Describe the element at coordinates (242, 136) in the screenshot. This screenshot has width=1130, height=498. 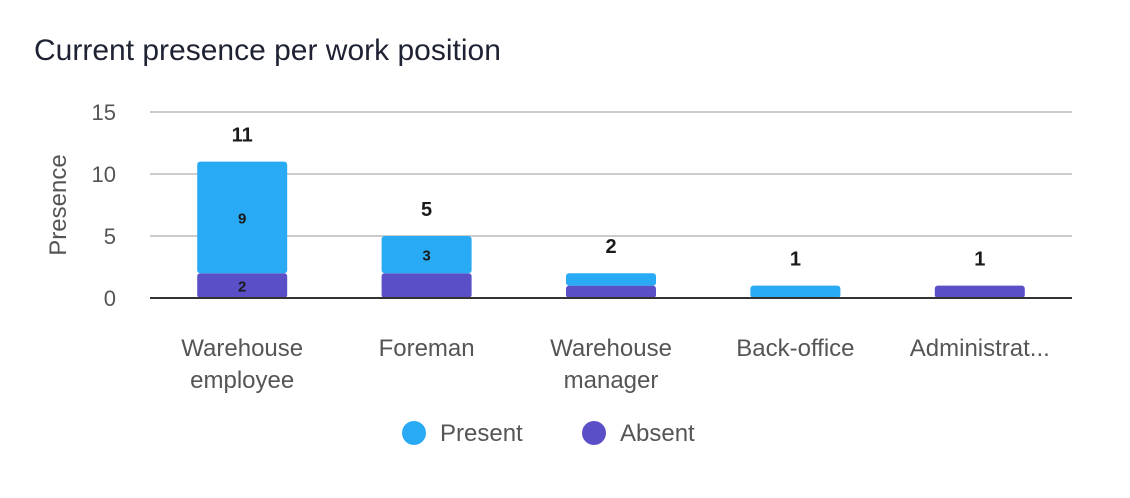
I see `bar-total-label: 11` at that location.